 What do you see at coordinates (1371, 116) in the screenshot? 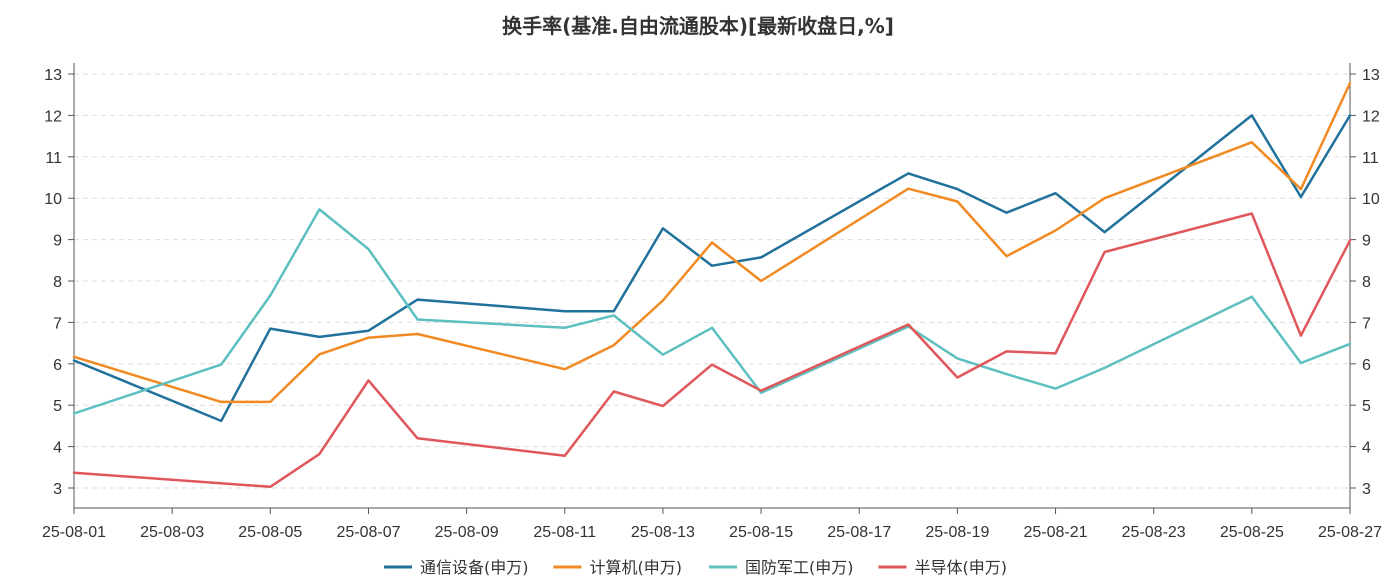
I see `y-tick-label-right: 12` at bounding box center [1371, 116].